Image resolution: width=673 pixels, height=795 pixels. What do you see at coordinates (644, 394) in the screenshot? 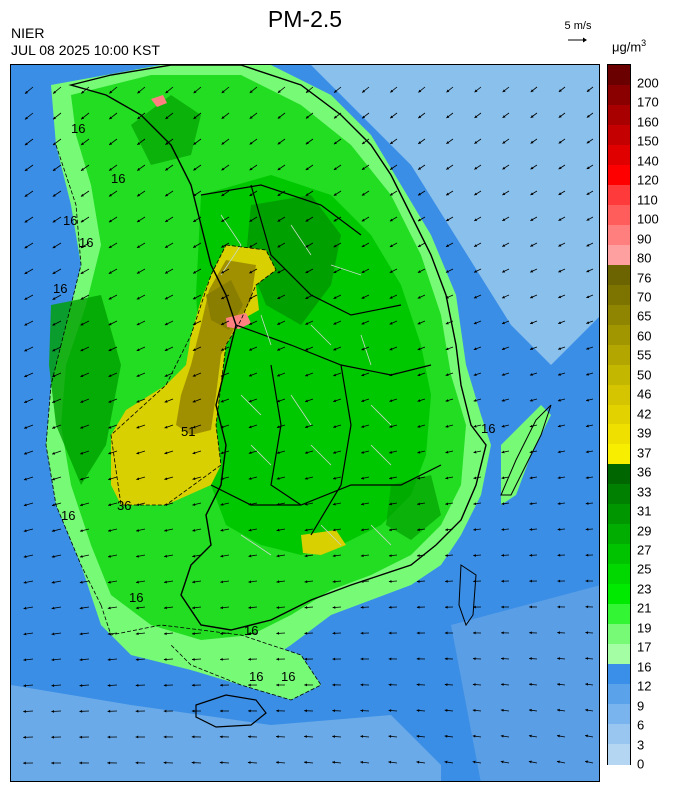
I see `colorbar-tick-label: 46` at bounding box center [644, 394].